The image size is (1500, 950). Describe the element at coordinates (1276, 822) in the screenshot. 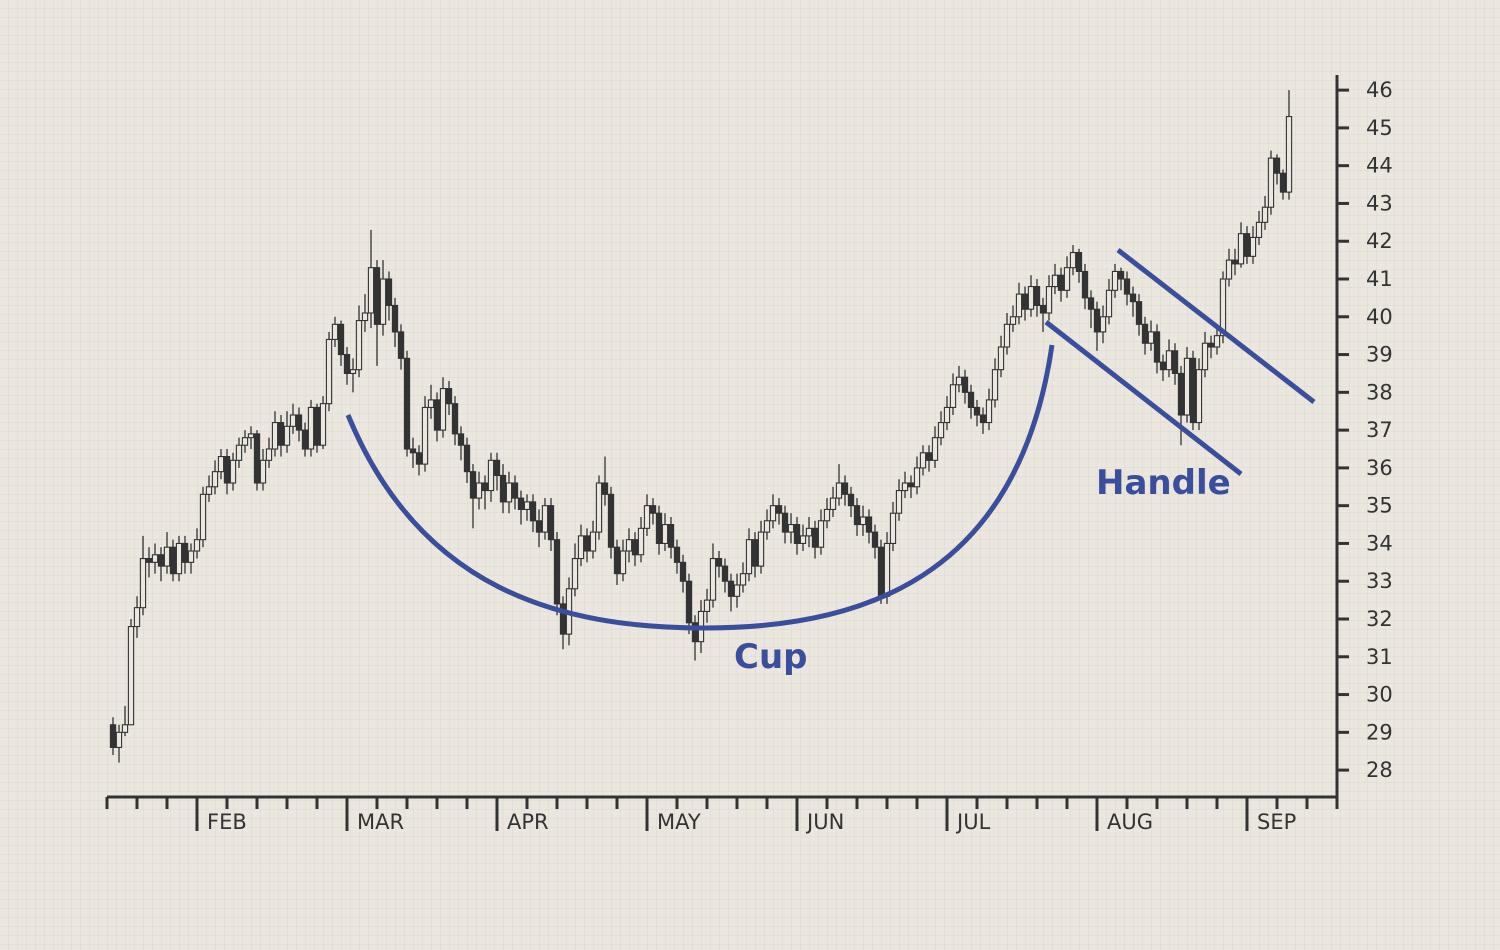

I see `x-tick-label: SEP` at that location.